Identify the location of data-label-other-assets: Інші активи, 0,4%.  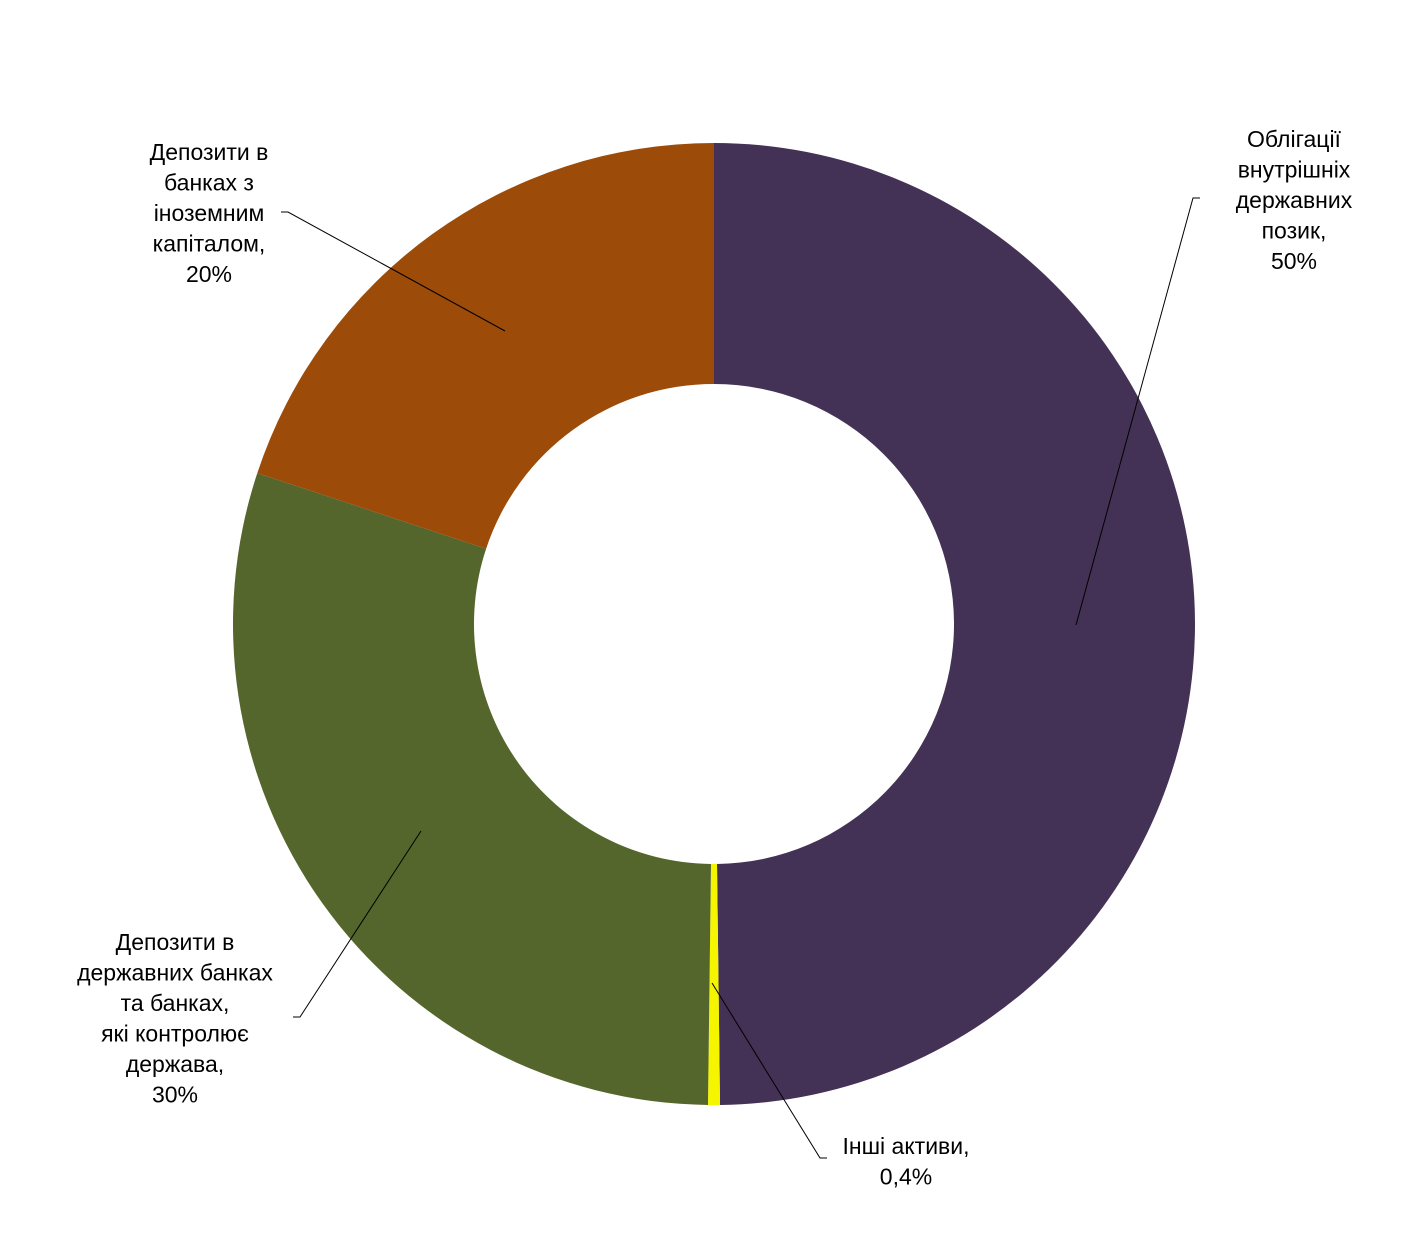
(906, 1161).